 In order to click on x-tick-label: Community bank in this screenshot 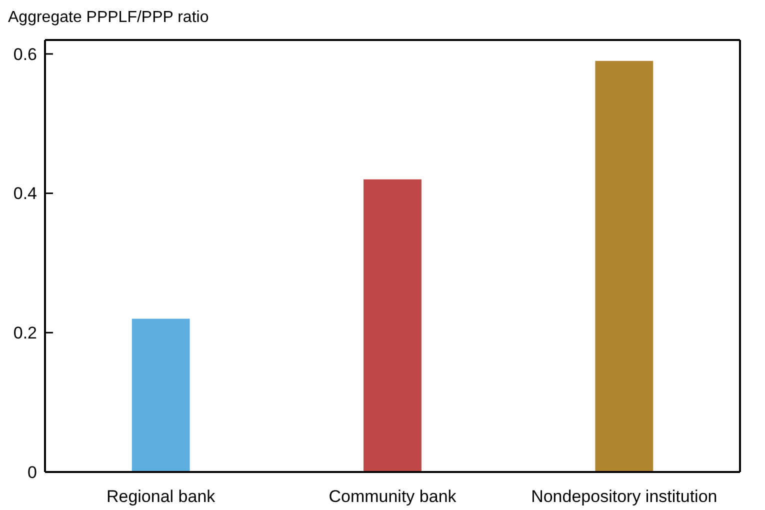, I will do `click(392, 496)`.